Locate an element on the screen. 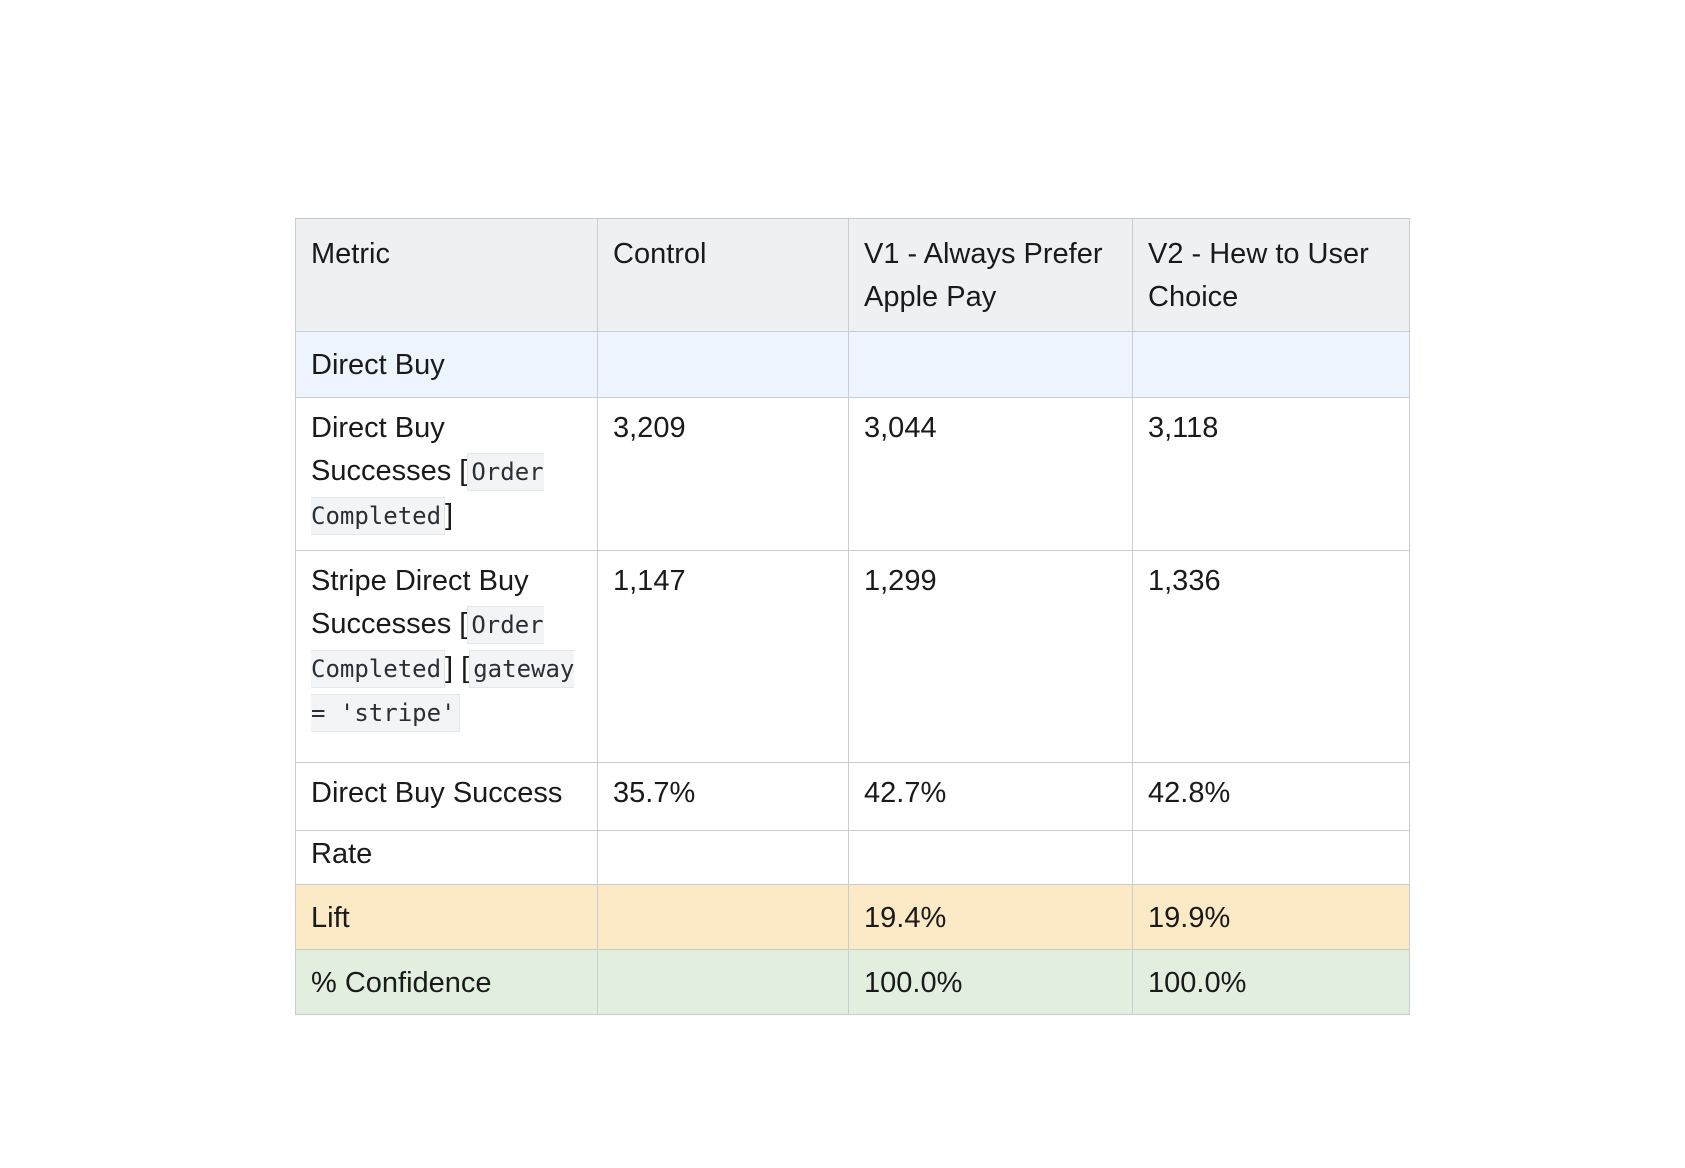  section-label: Direct Buy is located at coordinates (446, 364).